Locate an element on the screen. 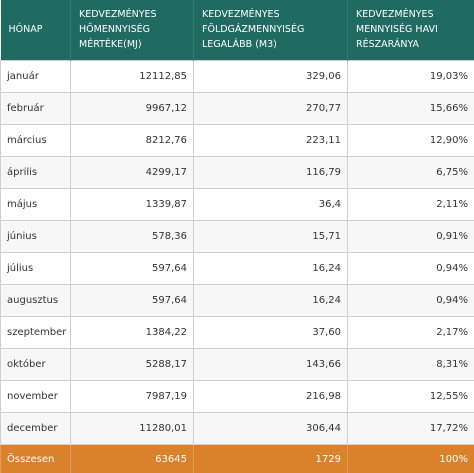 The image size is (474, 473). value-cell: 12112,85 is located at coordinates (132, 76).